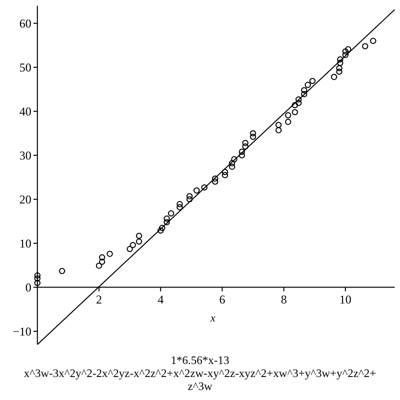 The height and width of the screenshot is (400, 400). I want to click on y-tick-label: 40, so click(25, 111).